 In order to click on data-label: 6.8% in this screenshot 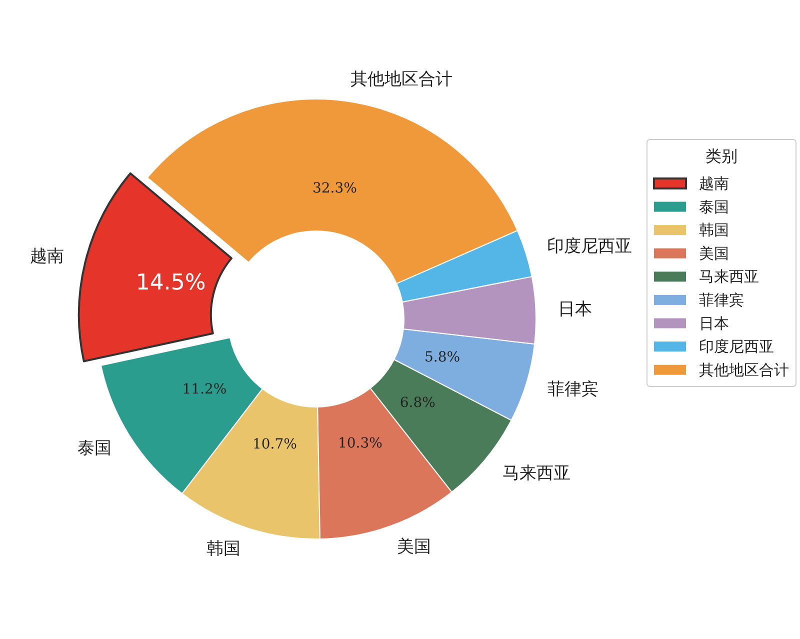, I will do `click(418, 403)`.